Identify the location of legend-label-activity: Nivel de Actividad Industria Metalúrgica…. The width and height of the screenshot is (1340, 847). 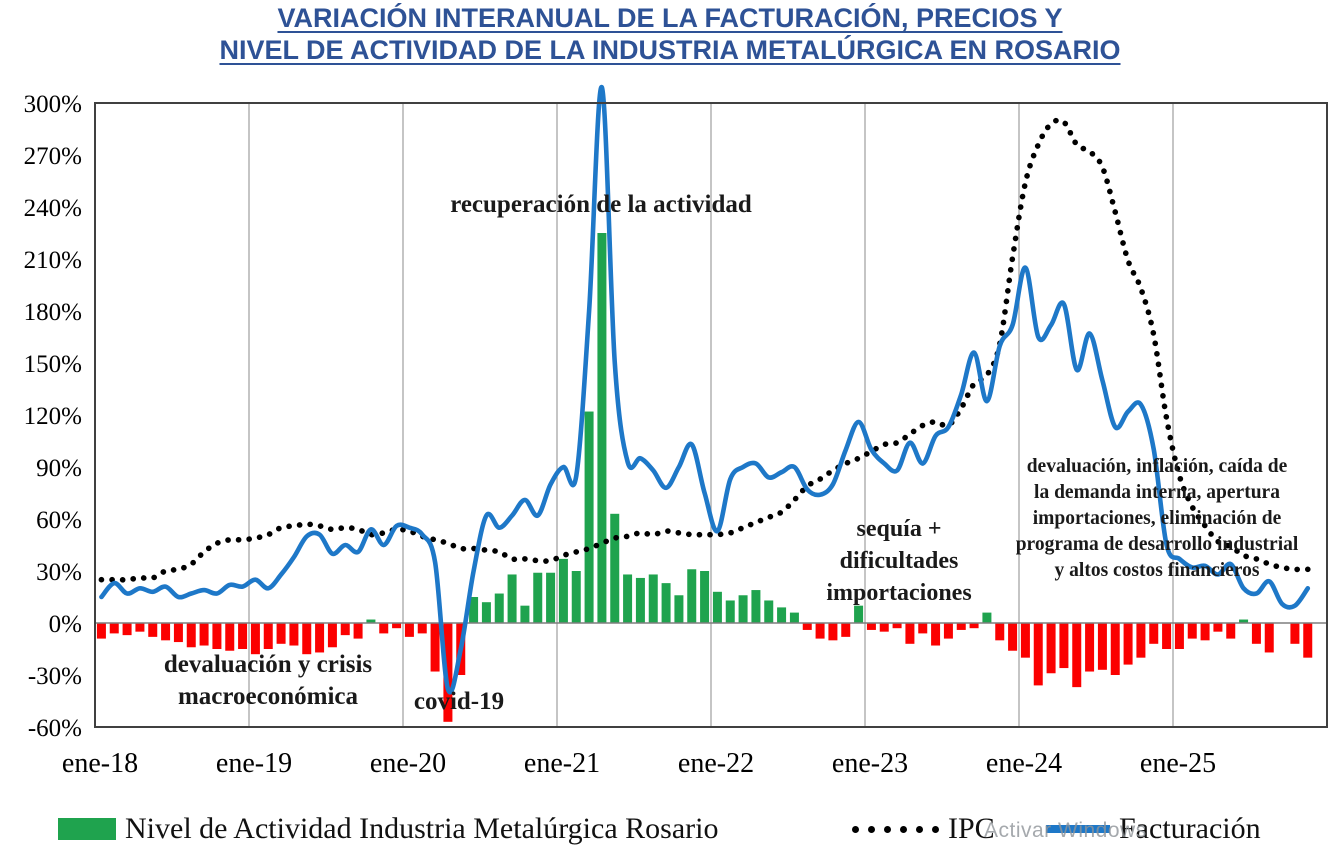
(422, 828).